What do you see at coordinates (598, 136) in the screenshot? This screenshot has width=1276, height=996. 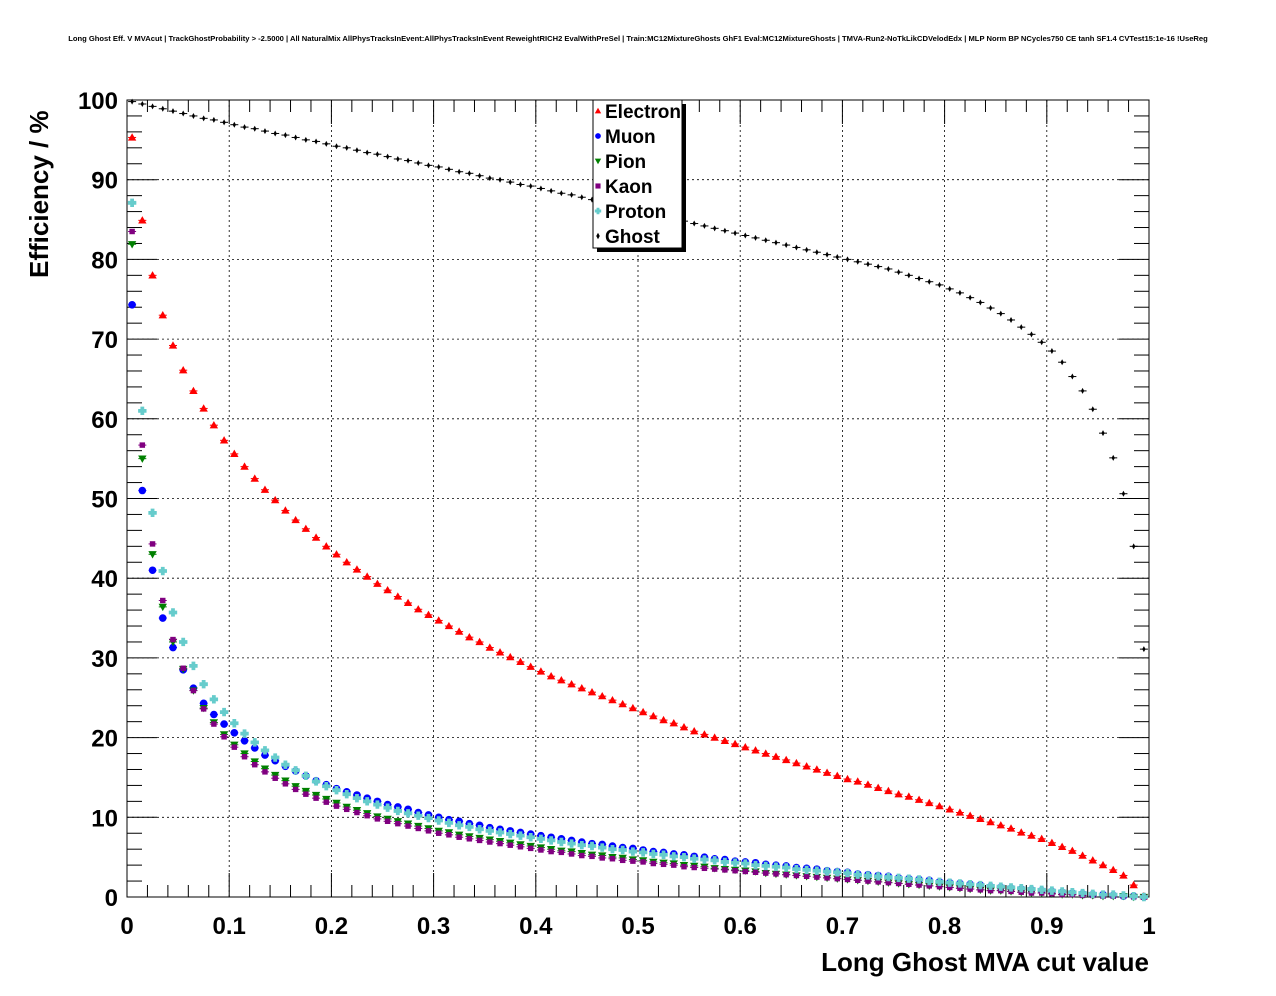 I see `legend-marker-muon` at bounding box center [598, 136].